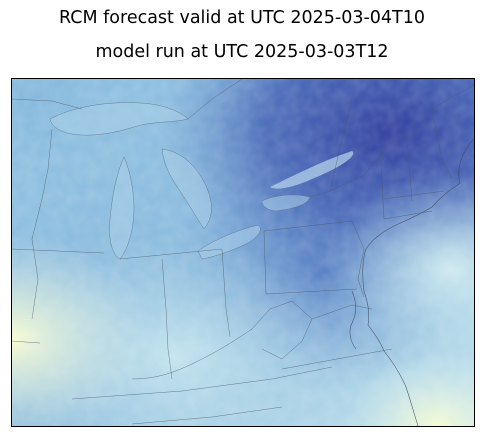  Describe the element at coordinates (215, 99) in the screenshot. I see `border-ontario-interior` at that location.